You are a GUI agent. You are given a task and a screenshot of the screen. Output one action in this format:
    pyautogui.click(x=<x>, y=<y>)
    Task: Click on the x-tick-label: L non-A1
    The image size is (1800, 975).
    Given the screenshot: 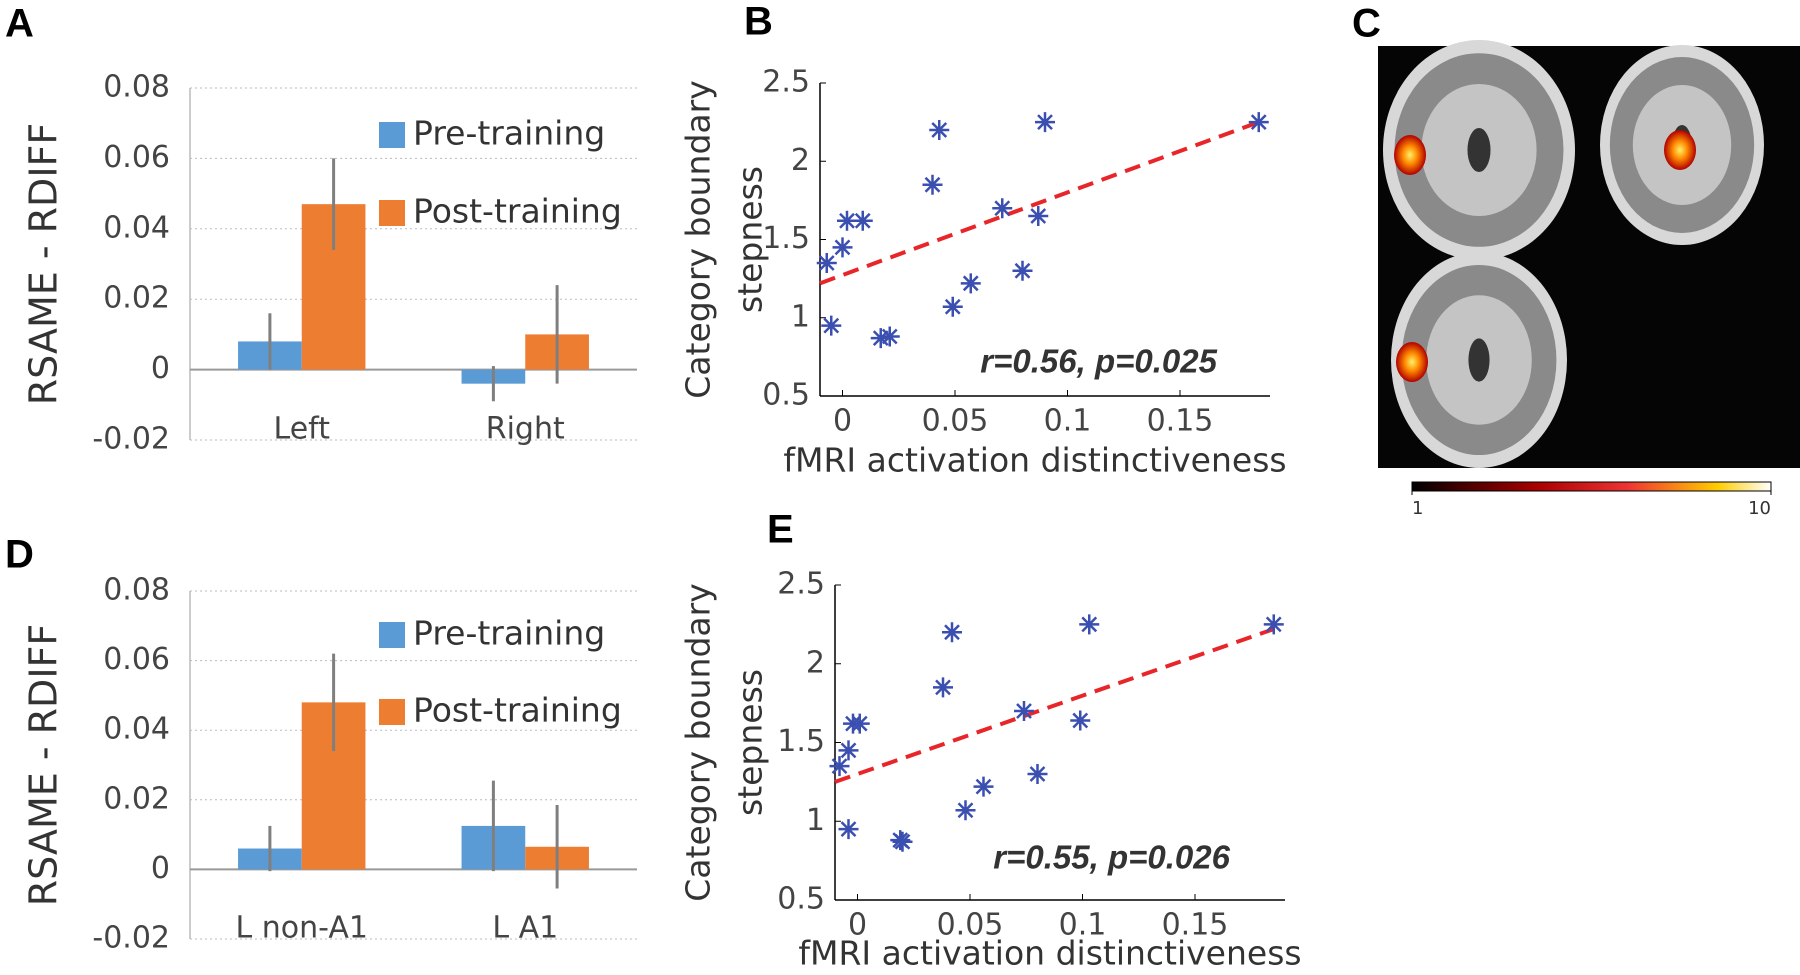 What is the action you would take?
    pyautogui.click(x=302, y=928)
    